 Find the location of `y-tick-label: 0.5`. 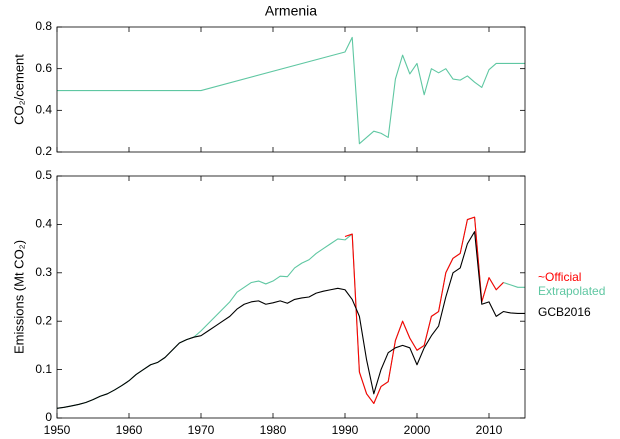

y-tick-label: 0.5 is located at coordinates (43, 175).